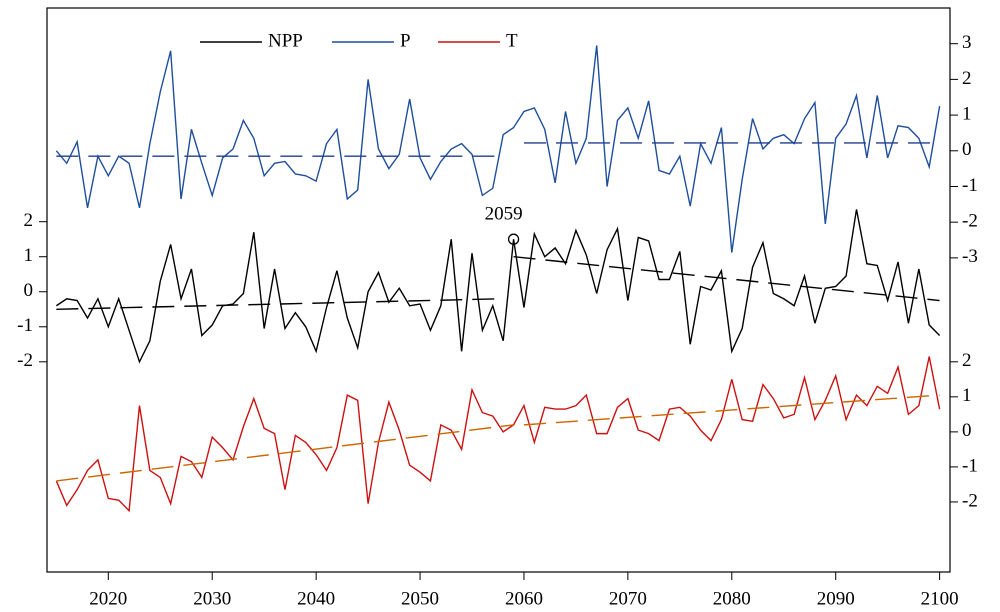 The image size is (1000, 612). Describe the element at coordinates (970, 256) in the screenshot. I see `y-tick-label: -3` at that location.